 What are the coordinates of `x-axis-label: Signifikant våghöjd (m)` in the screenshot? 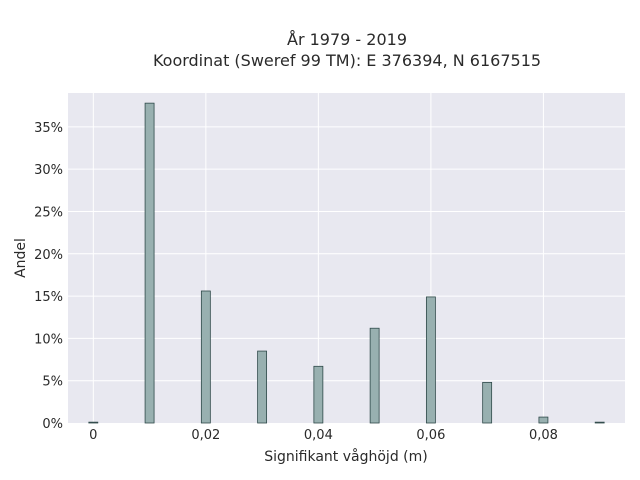 It's located at (345, 456).